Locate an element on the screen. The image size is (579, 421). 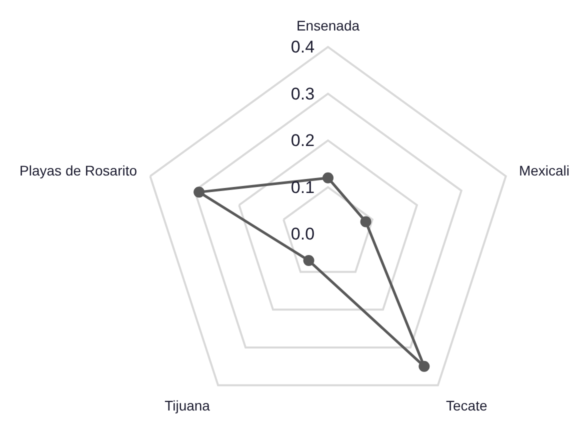
y-tick-label: 0.1 is located at coordinates (302, 187).